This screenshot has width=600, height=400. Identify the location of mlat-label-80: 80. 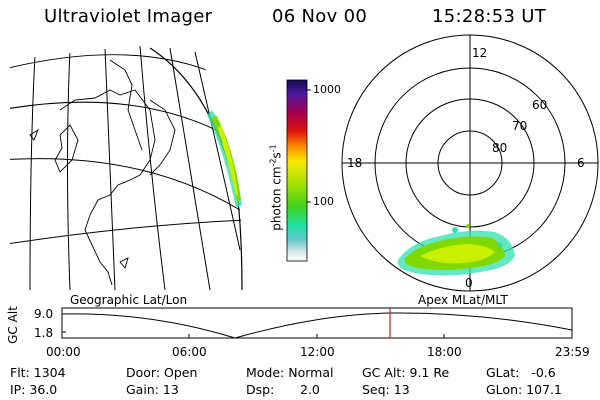
(500, 148).